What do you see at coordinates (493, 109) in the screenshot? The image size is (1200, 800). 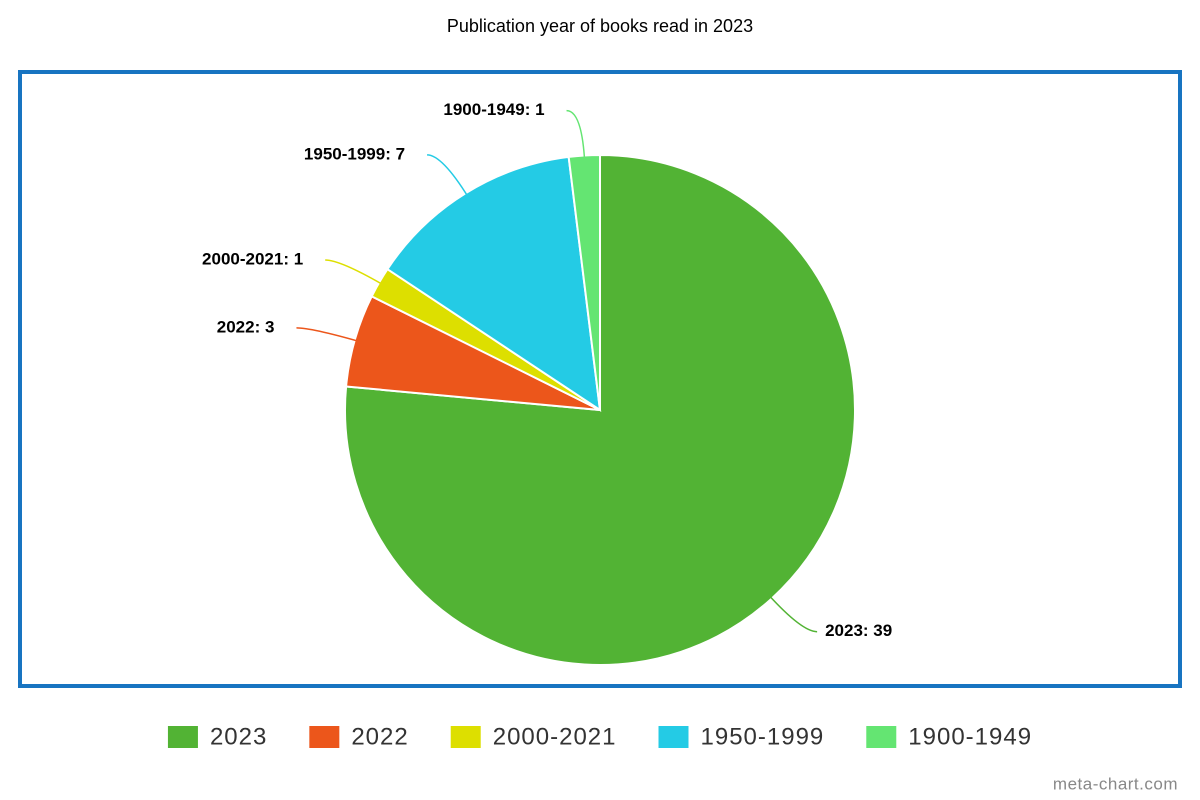 I see `data-label: 1900-1949: 1` at bounding box center [493, 109].